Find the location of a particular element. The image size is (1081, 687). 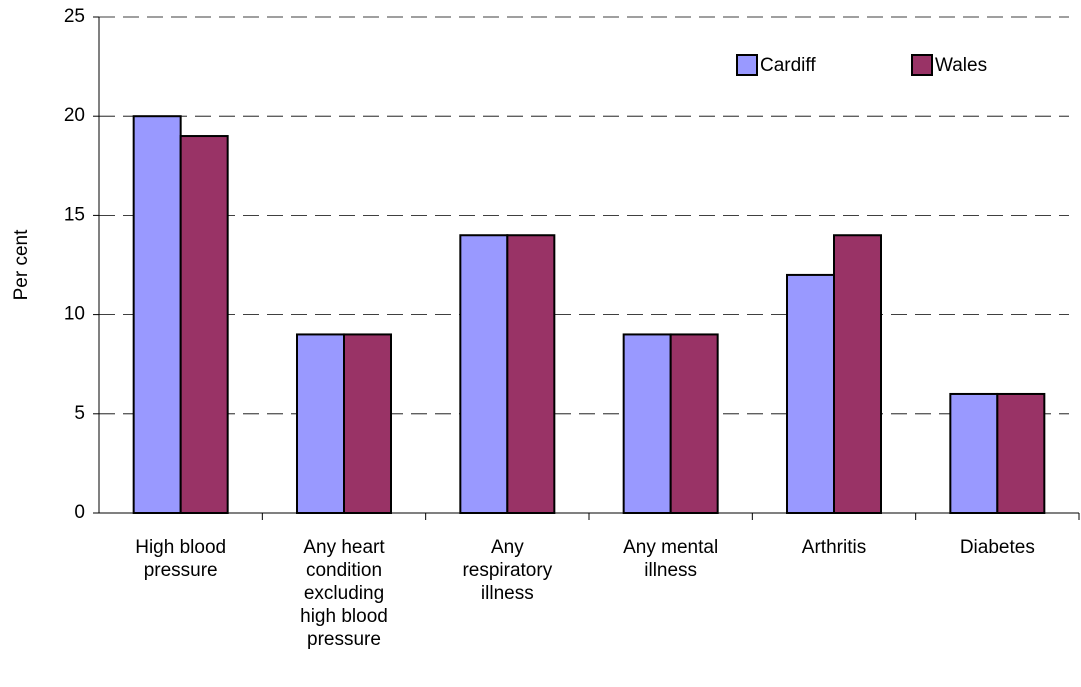

y-axis-label: Per cent is located at coordinates (21, 264).